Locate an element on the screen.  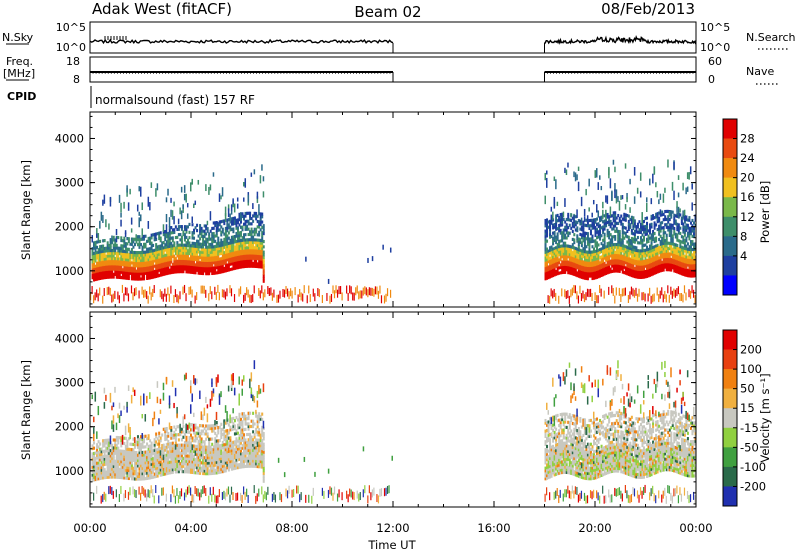
y-tick-label: 1000 is located at coordinates (69, 271).